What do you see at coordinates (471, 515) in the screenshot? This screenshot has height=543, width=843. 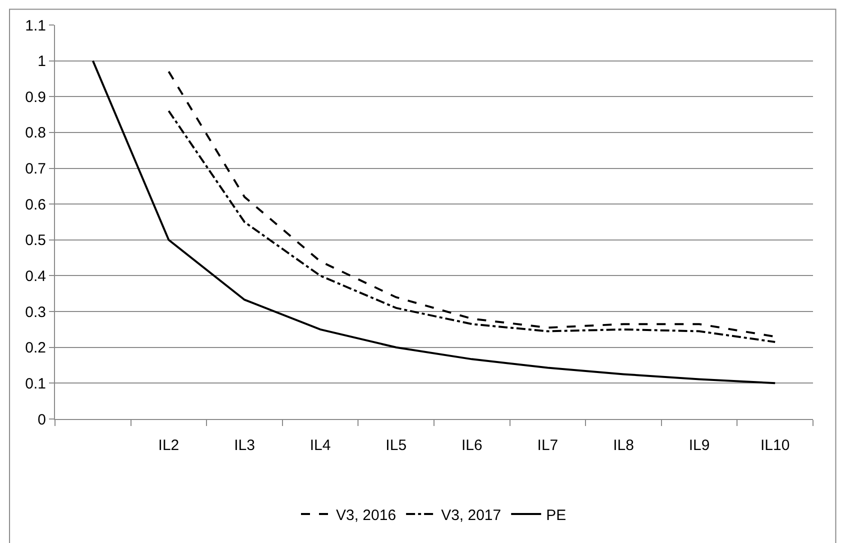 I see `legend-label: V3, 2017` at bounding box center [471, 515].